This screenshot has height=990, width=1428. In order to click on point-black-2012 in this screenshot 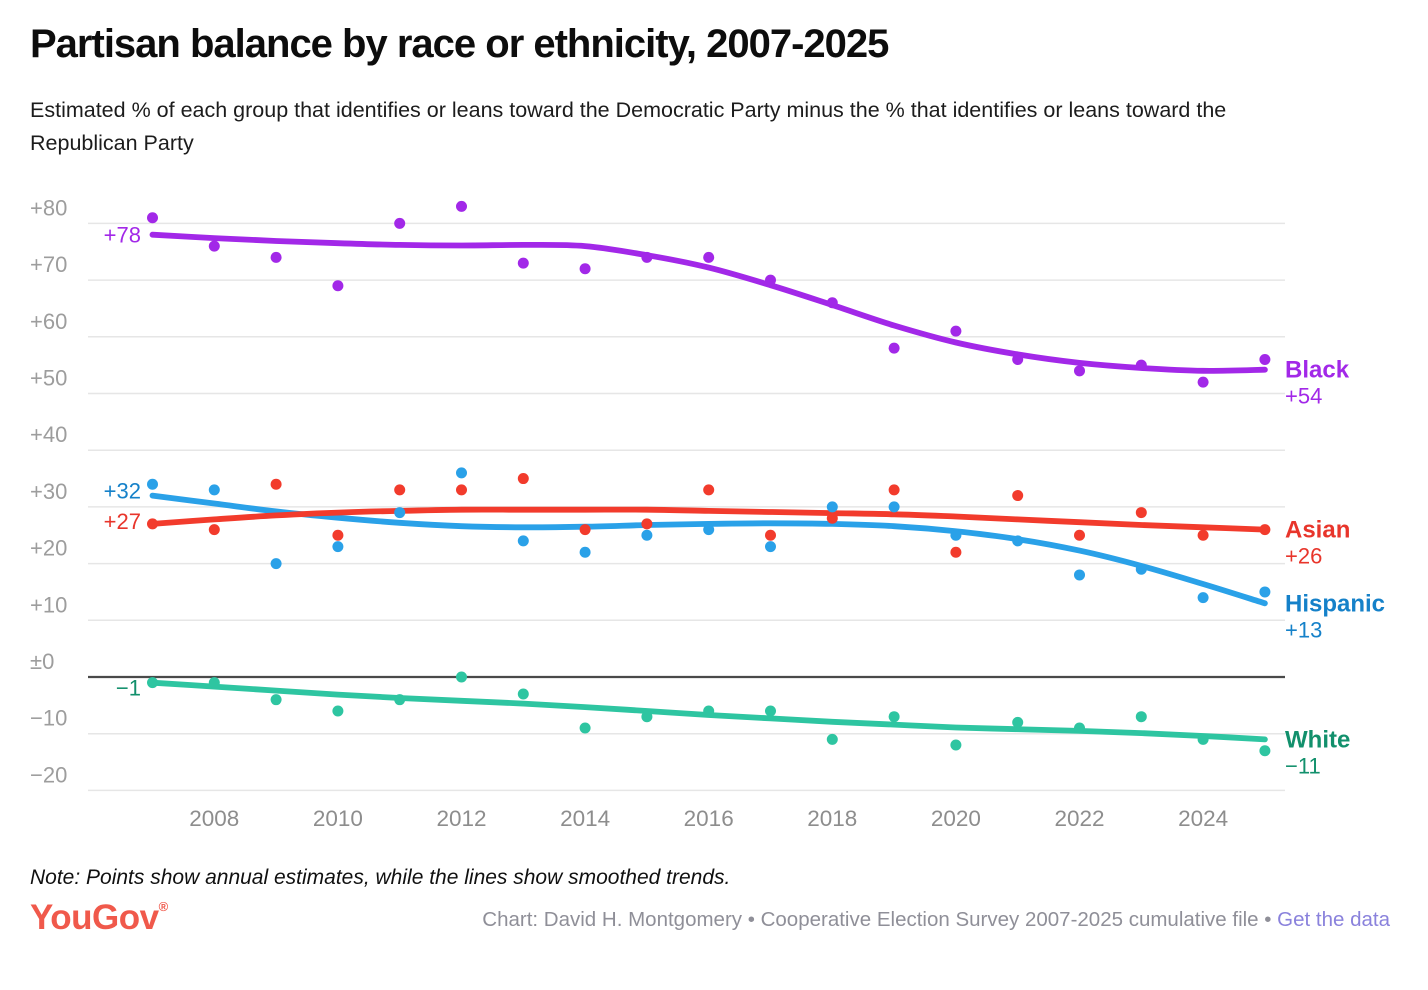, I will do `click(461, 206)`.